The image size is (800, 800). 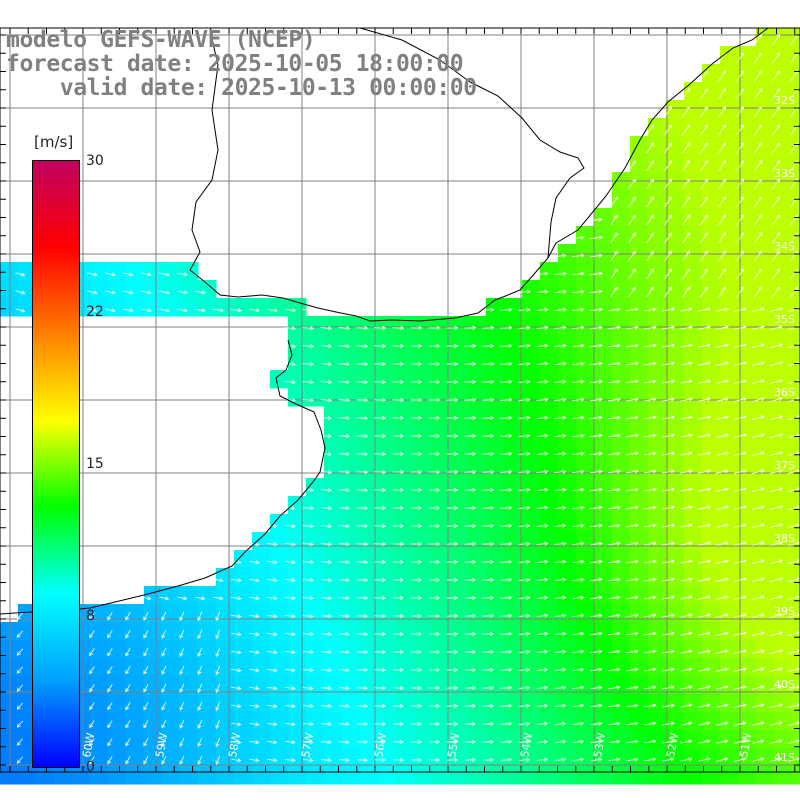 I want to click on lat-label: 34S, so click(x=784, y=246).